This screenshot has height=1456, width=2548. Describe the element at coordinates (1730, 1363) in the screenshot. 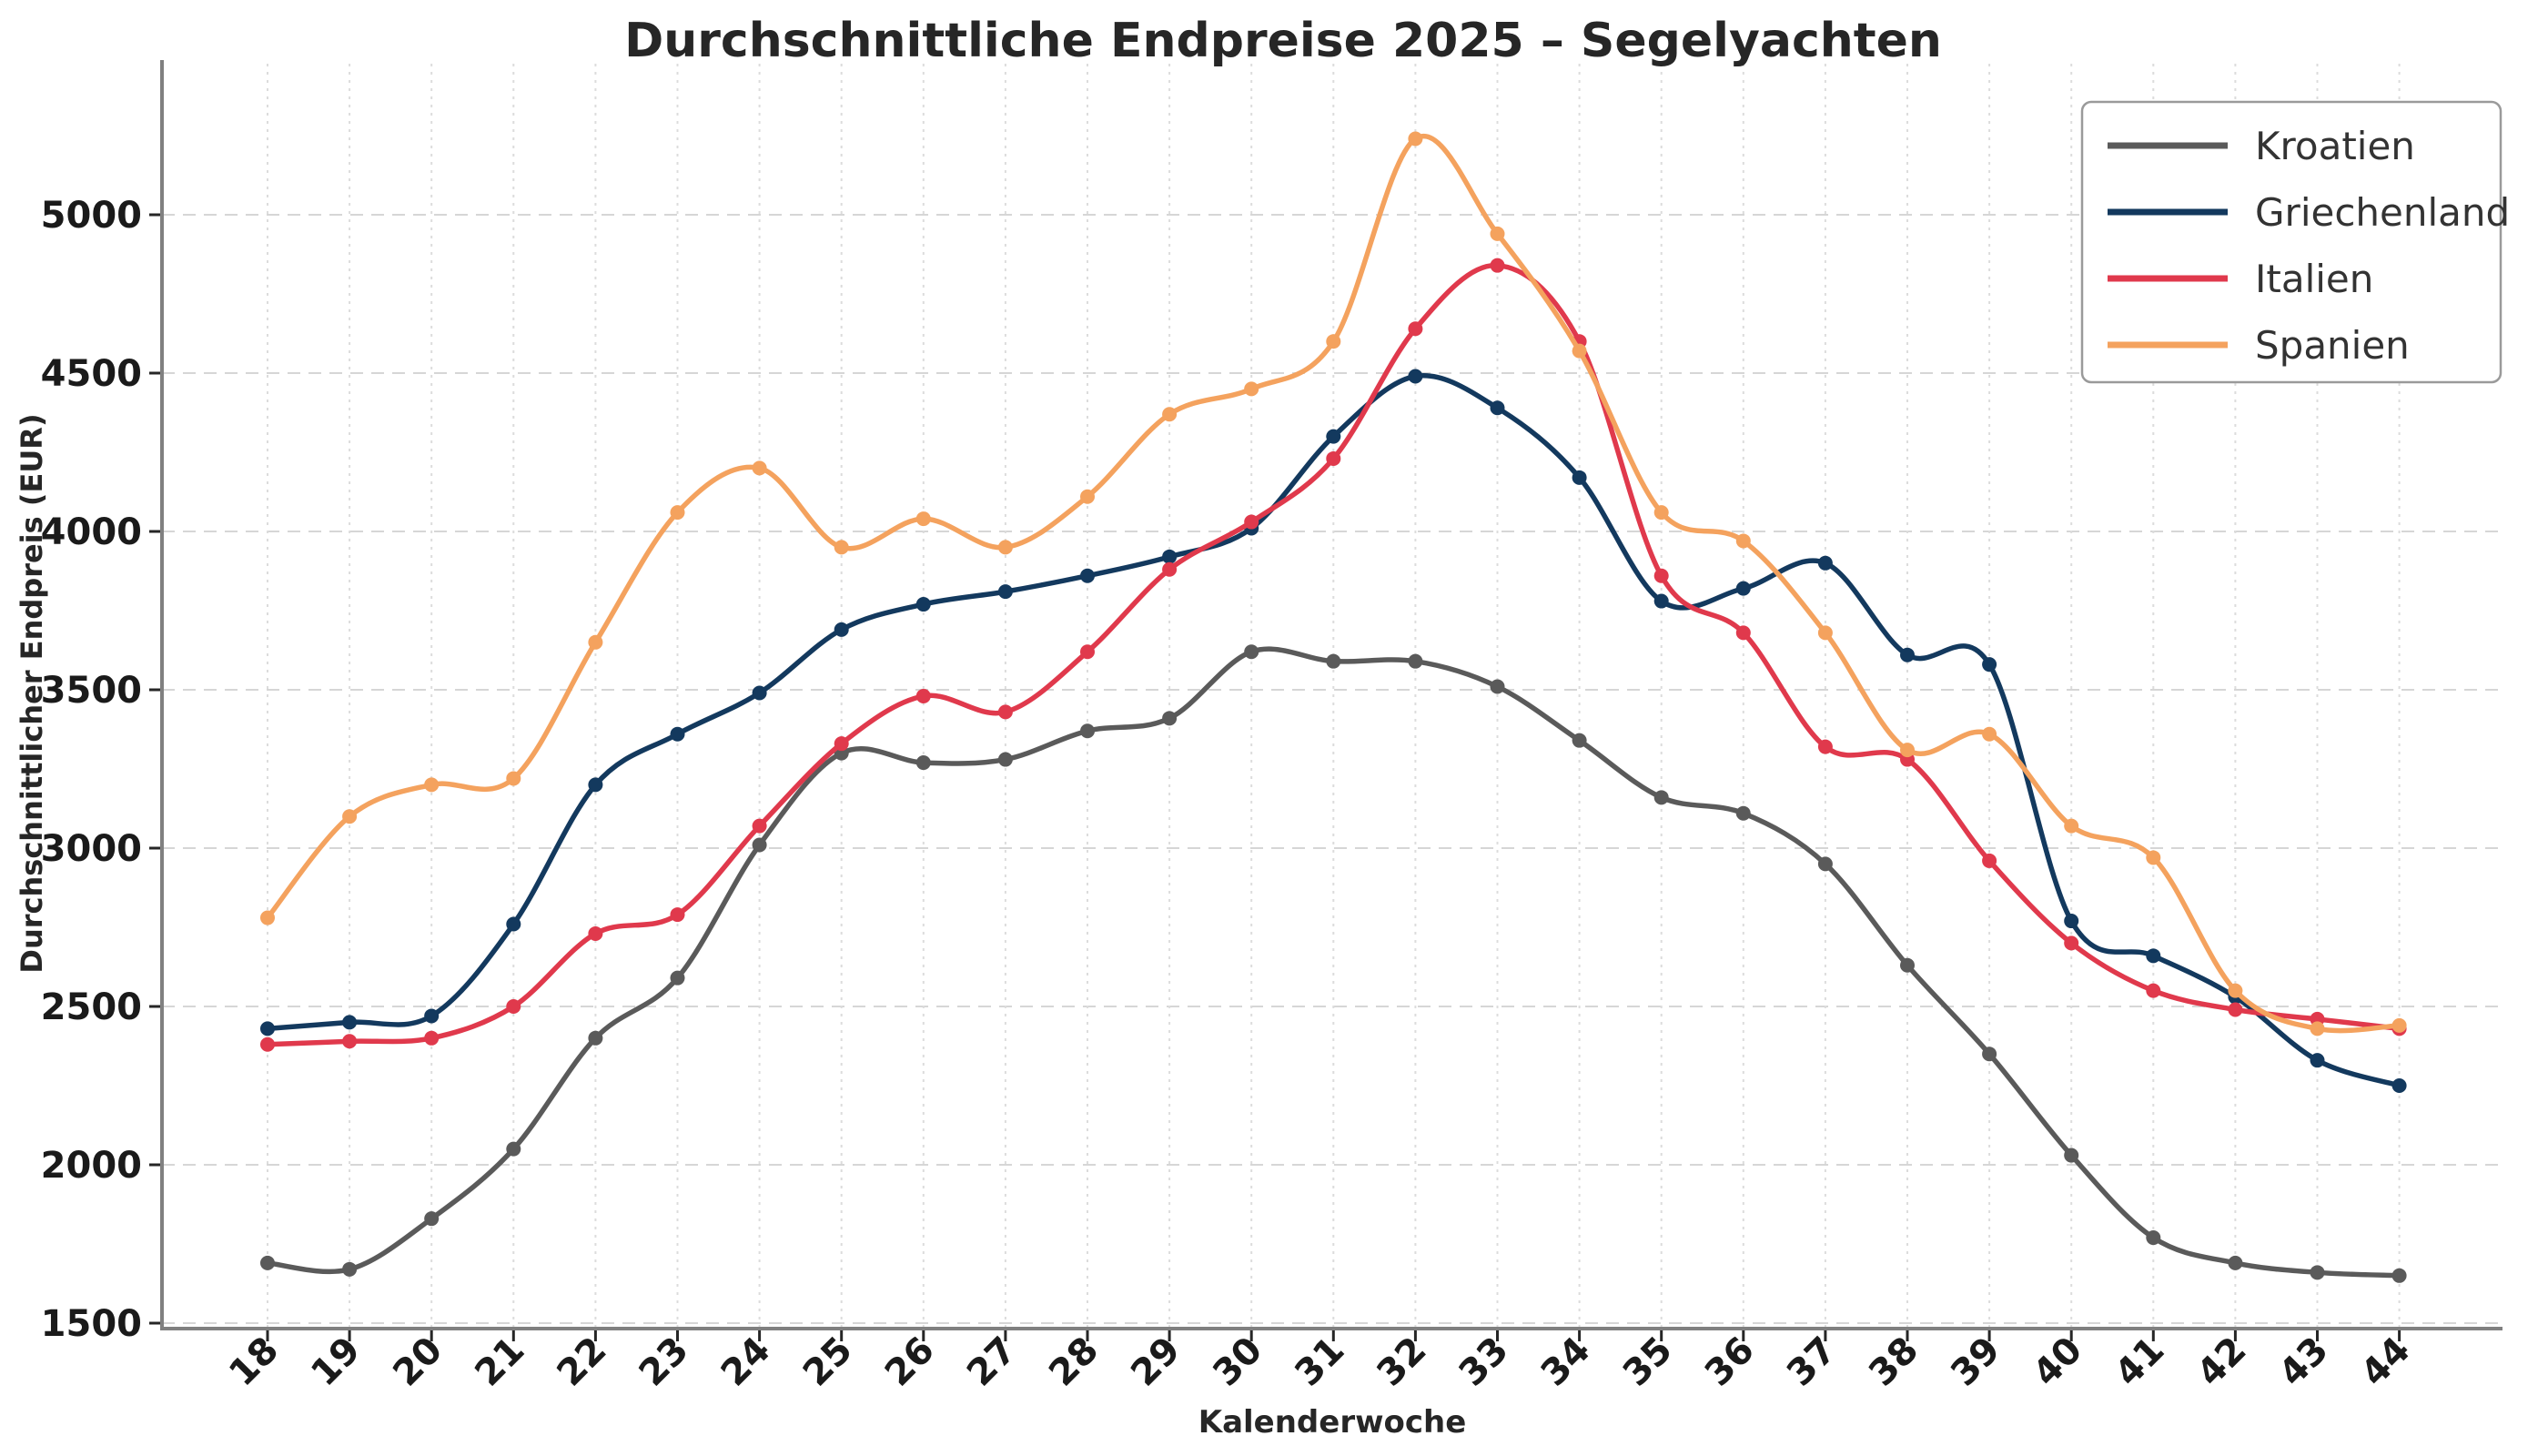

I see `x-tick-label: 36` at that location.